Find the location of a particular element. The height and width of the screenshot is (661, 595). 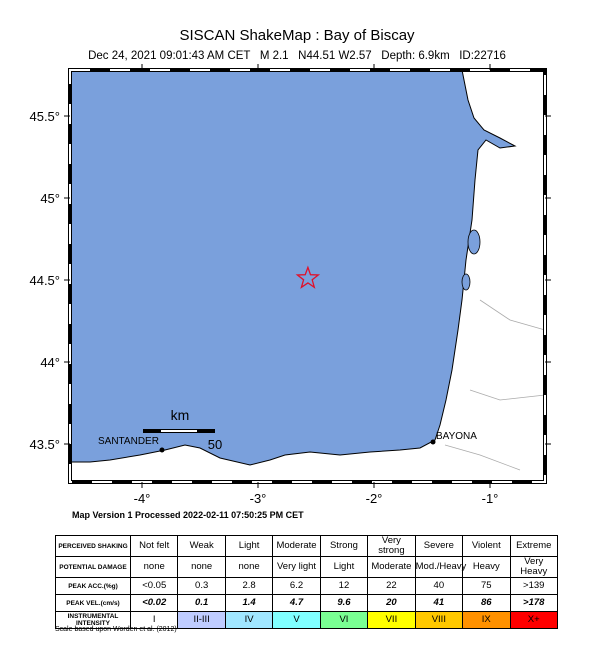

footnote: Scale based upon Worden et al. (2012) is located at coordinates (116, 629).